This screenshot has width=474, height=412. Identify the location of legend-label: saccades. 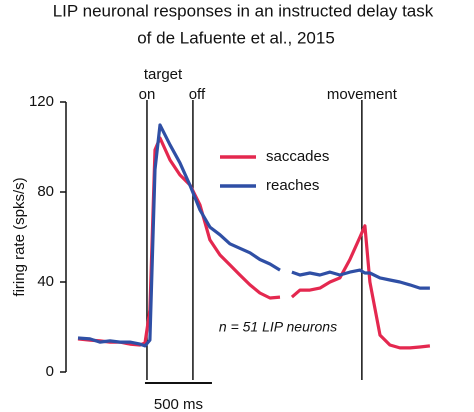
(297, 156).